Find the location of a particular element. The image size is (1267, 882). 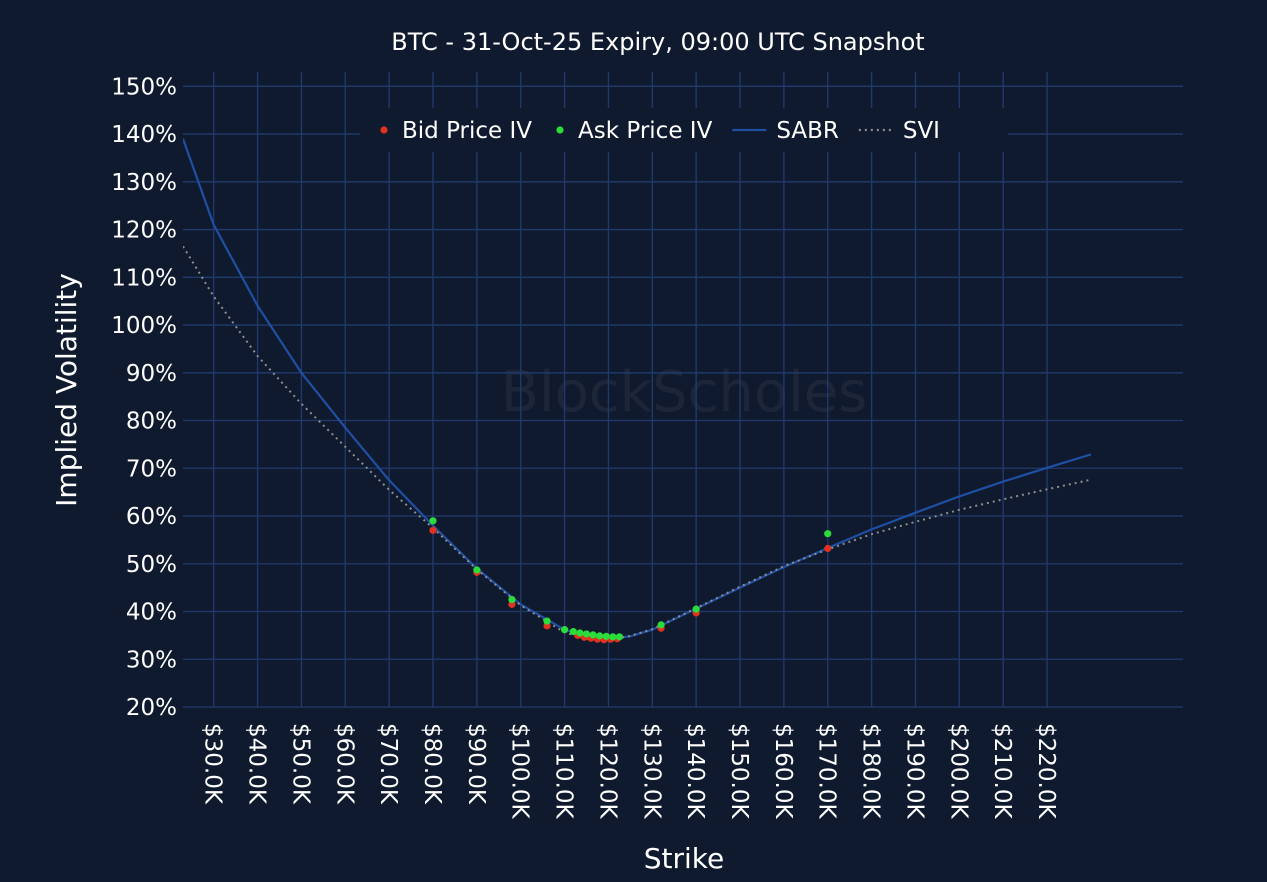

legend-label-ask-price-iv: Ask Price IV is located at coordinates (645, 131).